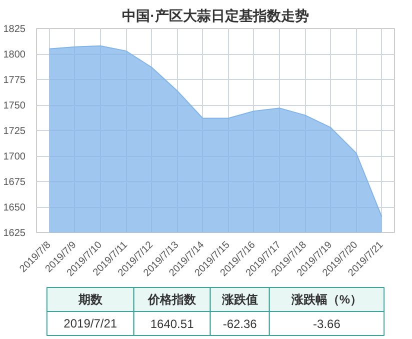 The width and height of the screenshot is (412, 339). What do you see at coordinates (14, 106) in the screenshot?
I see `y-tick-label: 1750` at bounding box center [14, 106].